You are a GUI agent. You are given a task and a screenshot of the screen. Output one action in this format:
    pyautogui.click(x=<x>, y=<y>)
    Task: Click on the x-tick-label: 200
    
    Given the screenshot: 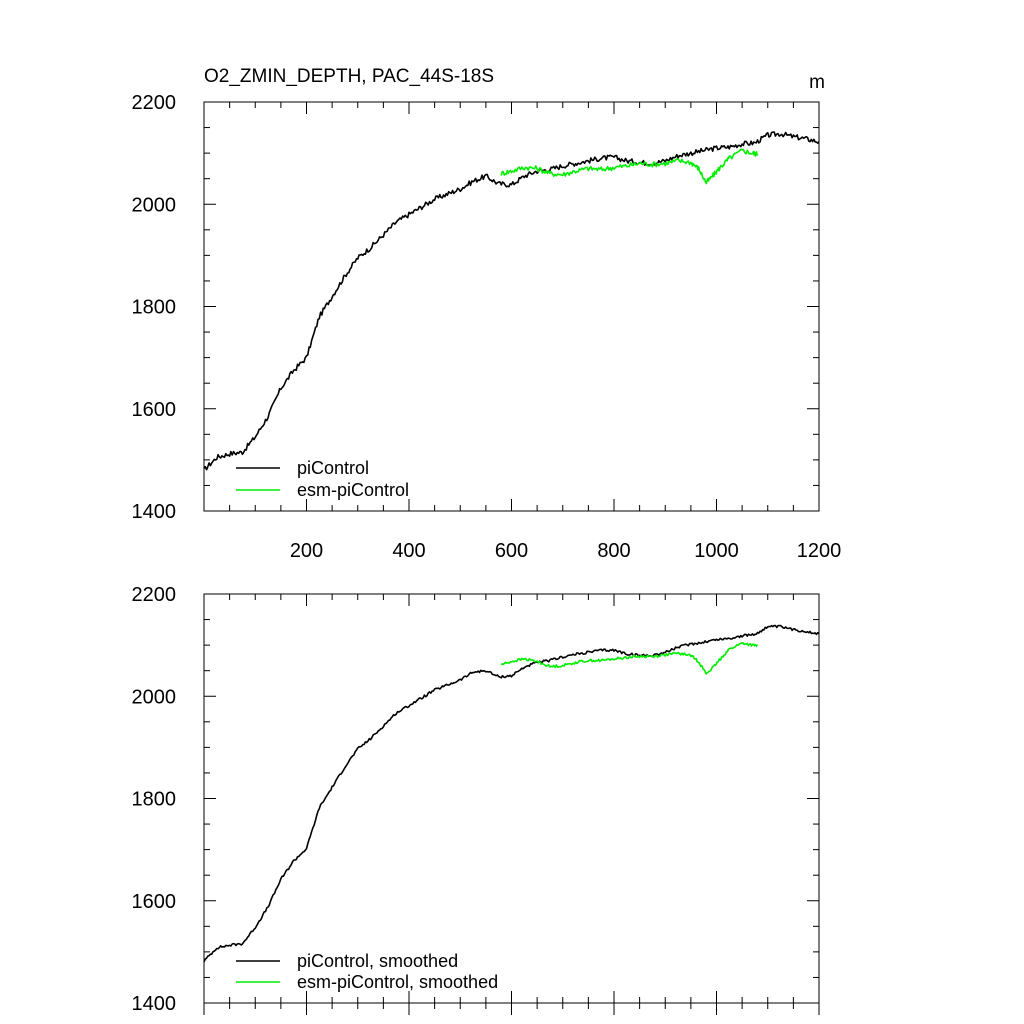 What is the action you would take?
    pyautogui.click(x=306, y=551)
    